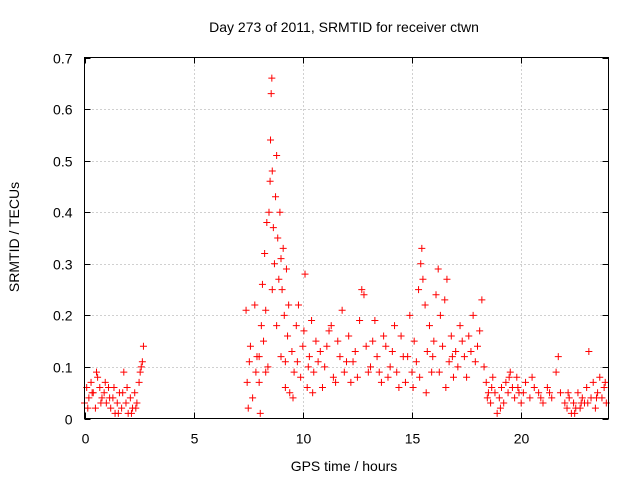  I want to click on y-tick-label: 0.3, so click(63, 265).